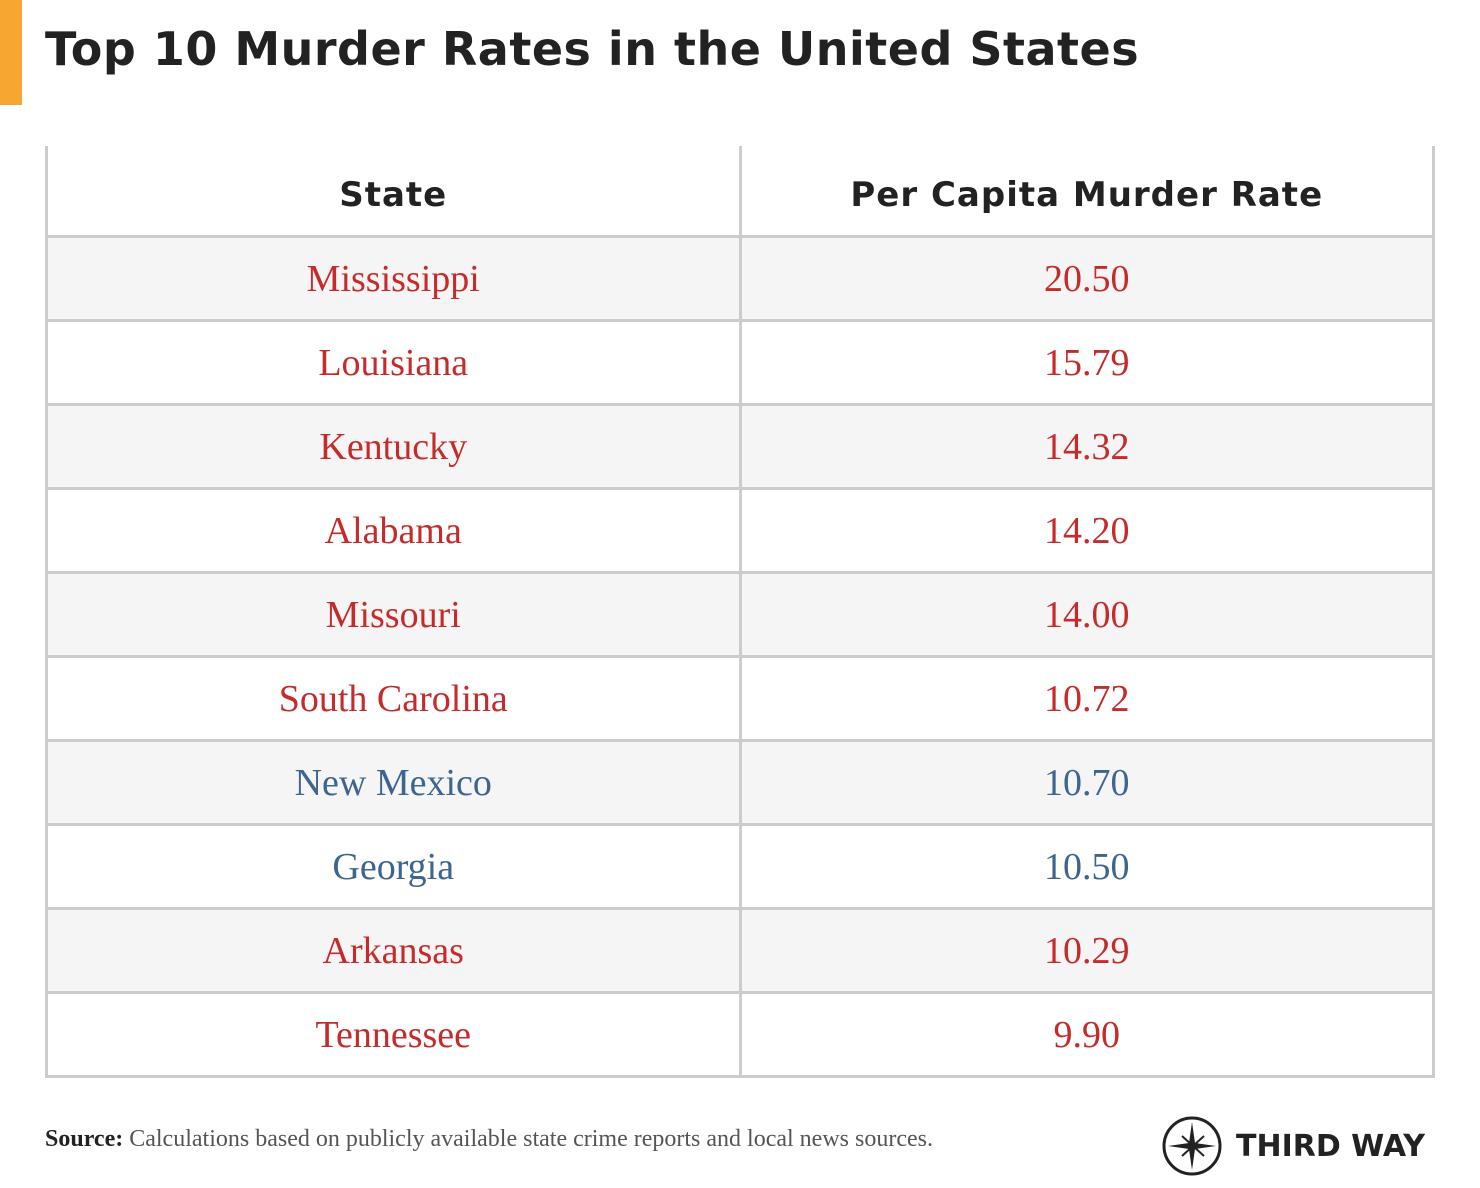 This screenshot has height=1188, width=1480. What do you see at coordinates (84, 1139) in the screenshot?
I see `source-label: Source:` at bounding box center [84, 1139].